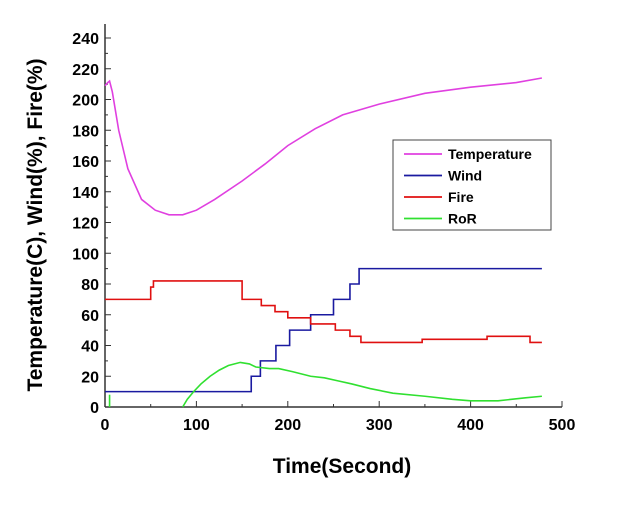 The height and width of the screenshot is (509, 617). I want to click on y-tick-label: 220, so click(85, 70).